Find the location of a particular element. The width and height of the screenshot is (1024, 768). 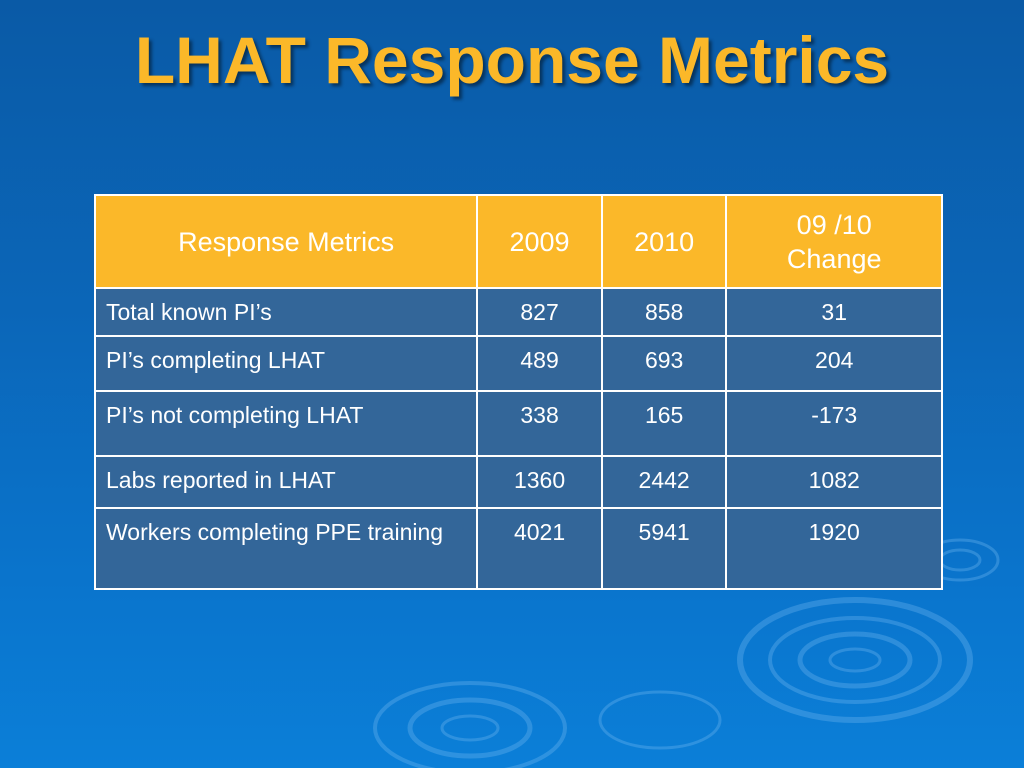

table-row: PI’s not completing LHAT 338 165 -173 is located at coordinates (518, 423).